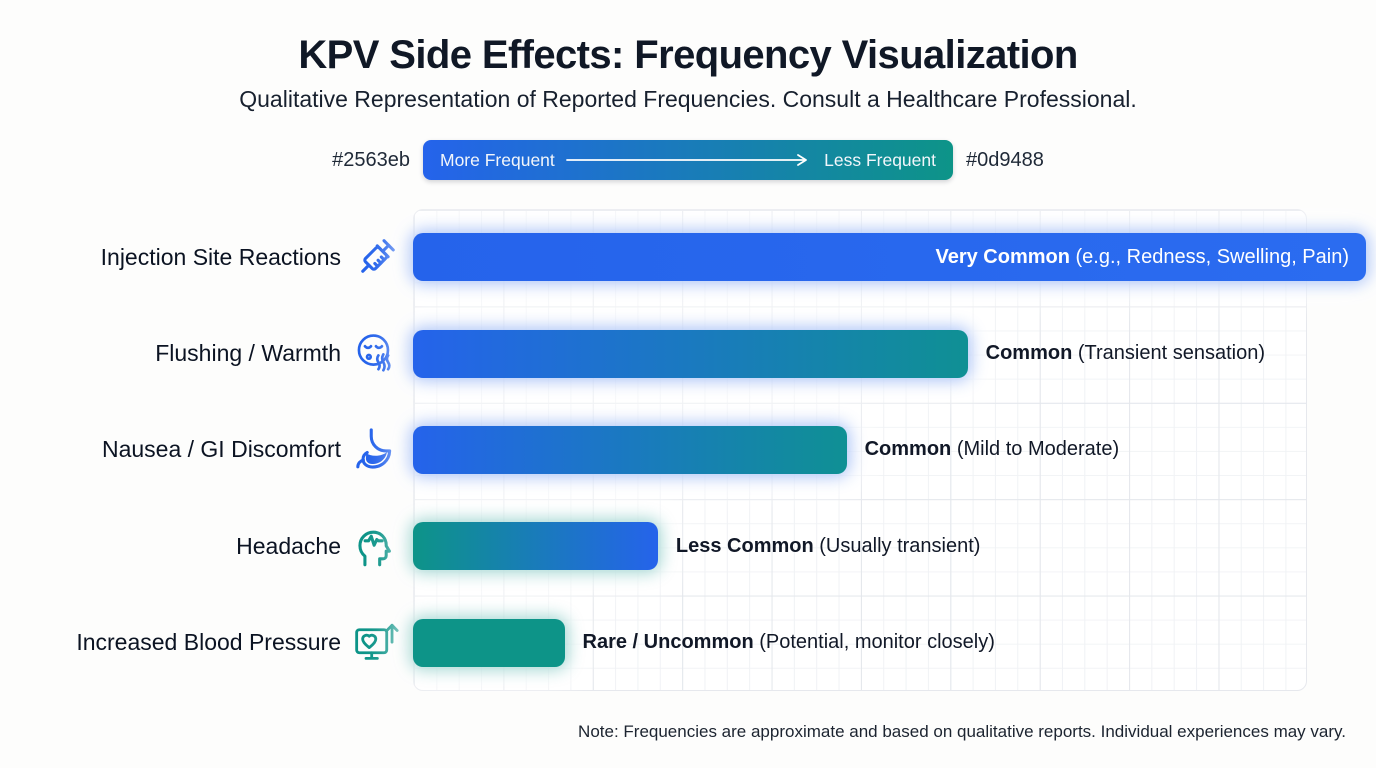  What do you see at coordinates (248, 353) in the screenshot?
I see `row-label: Flushing / Warmth` at bounding box center [248, 353].